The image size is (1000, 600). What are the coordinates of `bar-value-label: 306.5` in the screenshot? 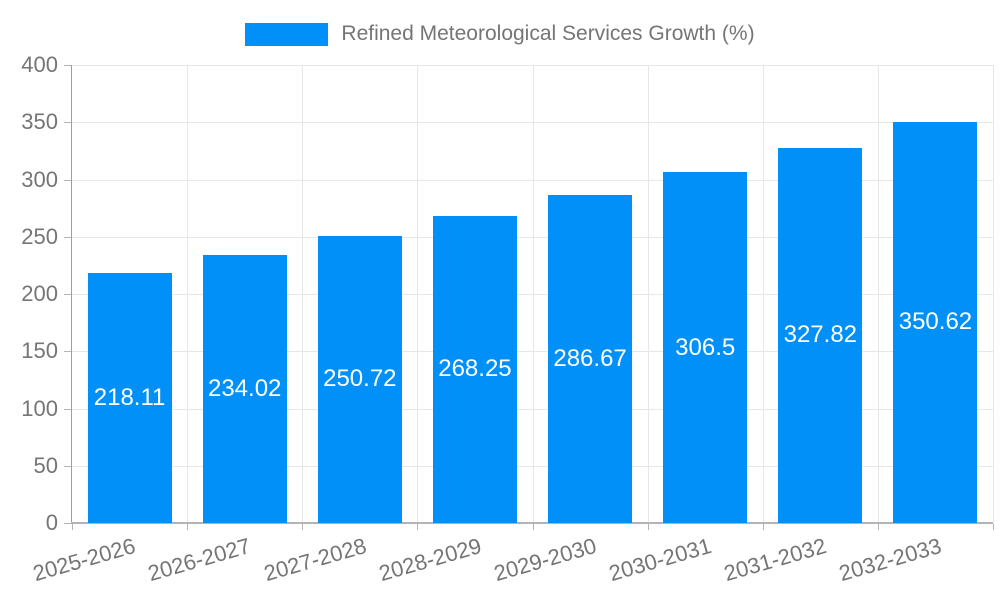 It's located at (705, 347).